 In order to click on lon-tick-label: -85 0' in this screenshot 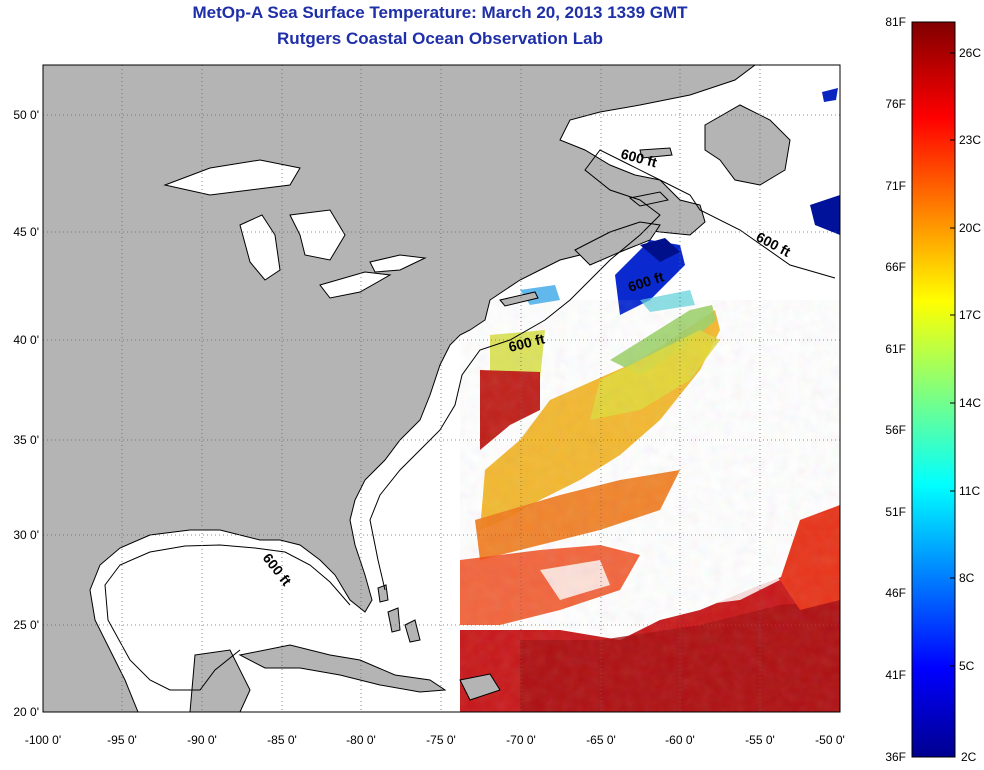, I will do `click(282, 740)`.